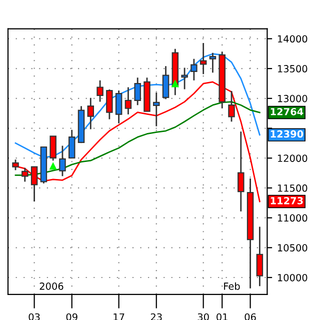 This screenshot has height=320, width=320. Describe the element at coordinates (287, 112) in the screenshot. I see `data-label: 12764` at that location.